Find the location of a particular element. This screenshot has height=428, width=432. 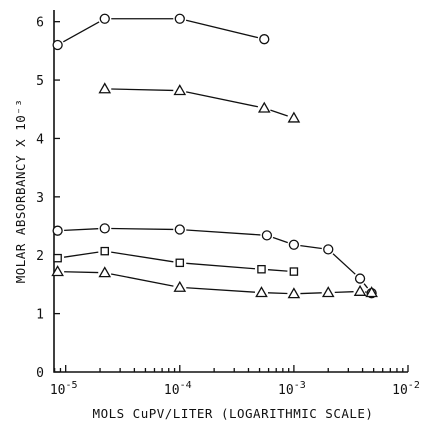

y-axis-label: MOLAR ABSORBANCY X 10⁻³ is located at coordinates (20, 191).